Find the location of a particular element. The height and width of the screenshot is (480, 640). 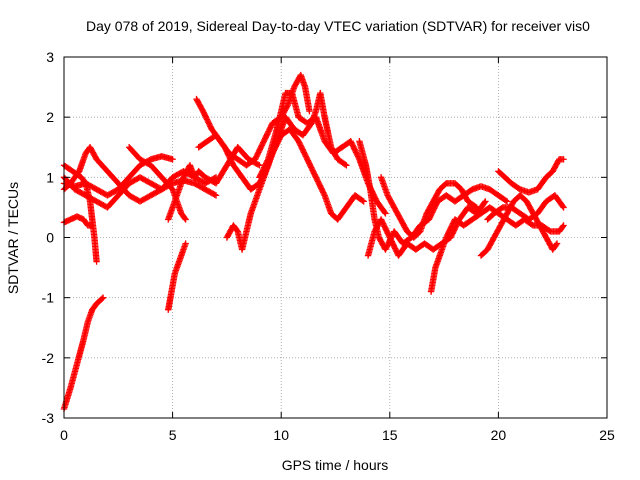

series-track-s is located at coordinates (525, 207).